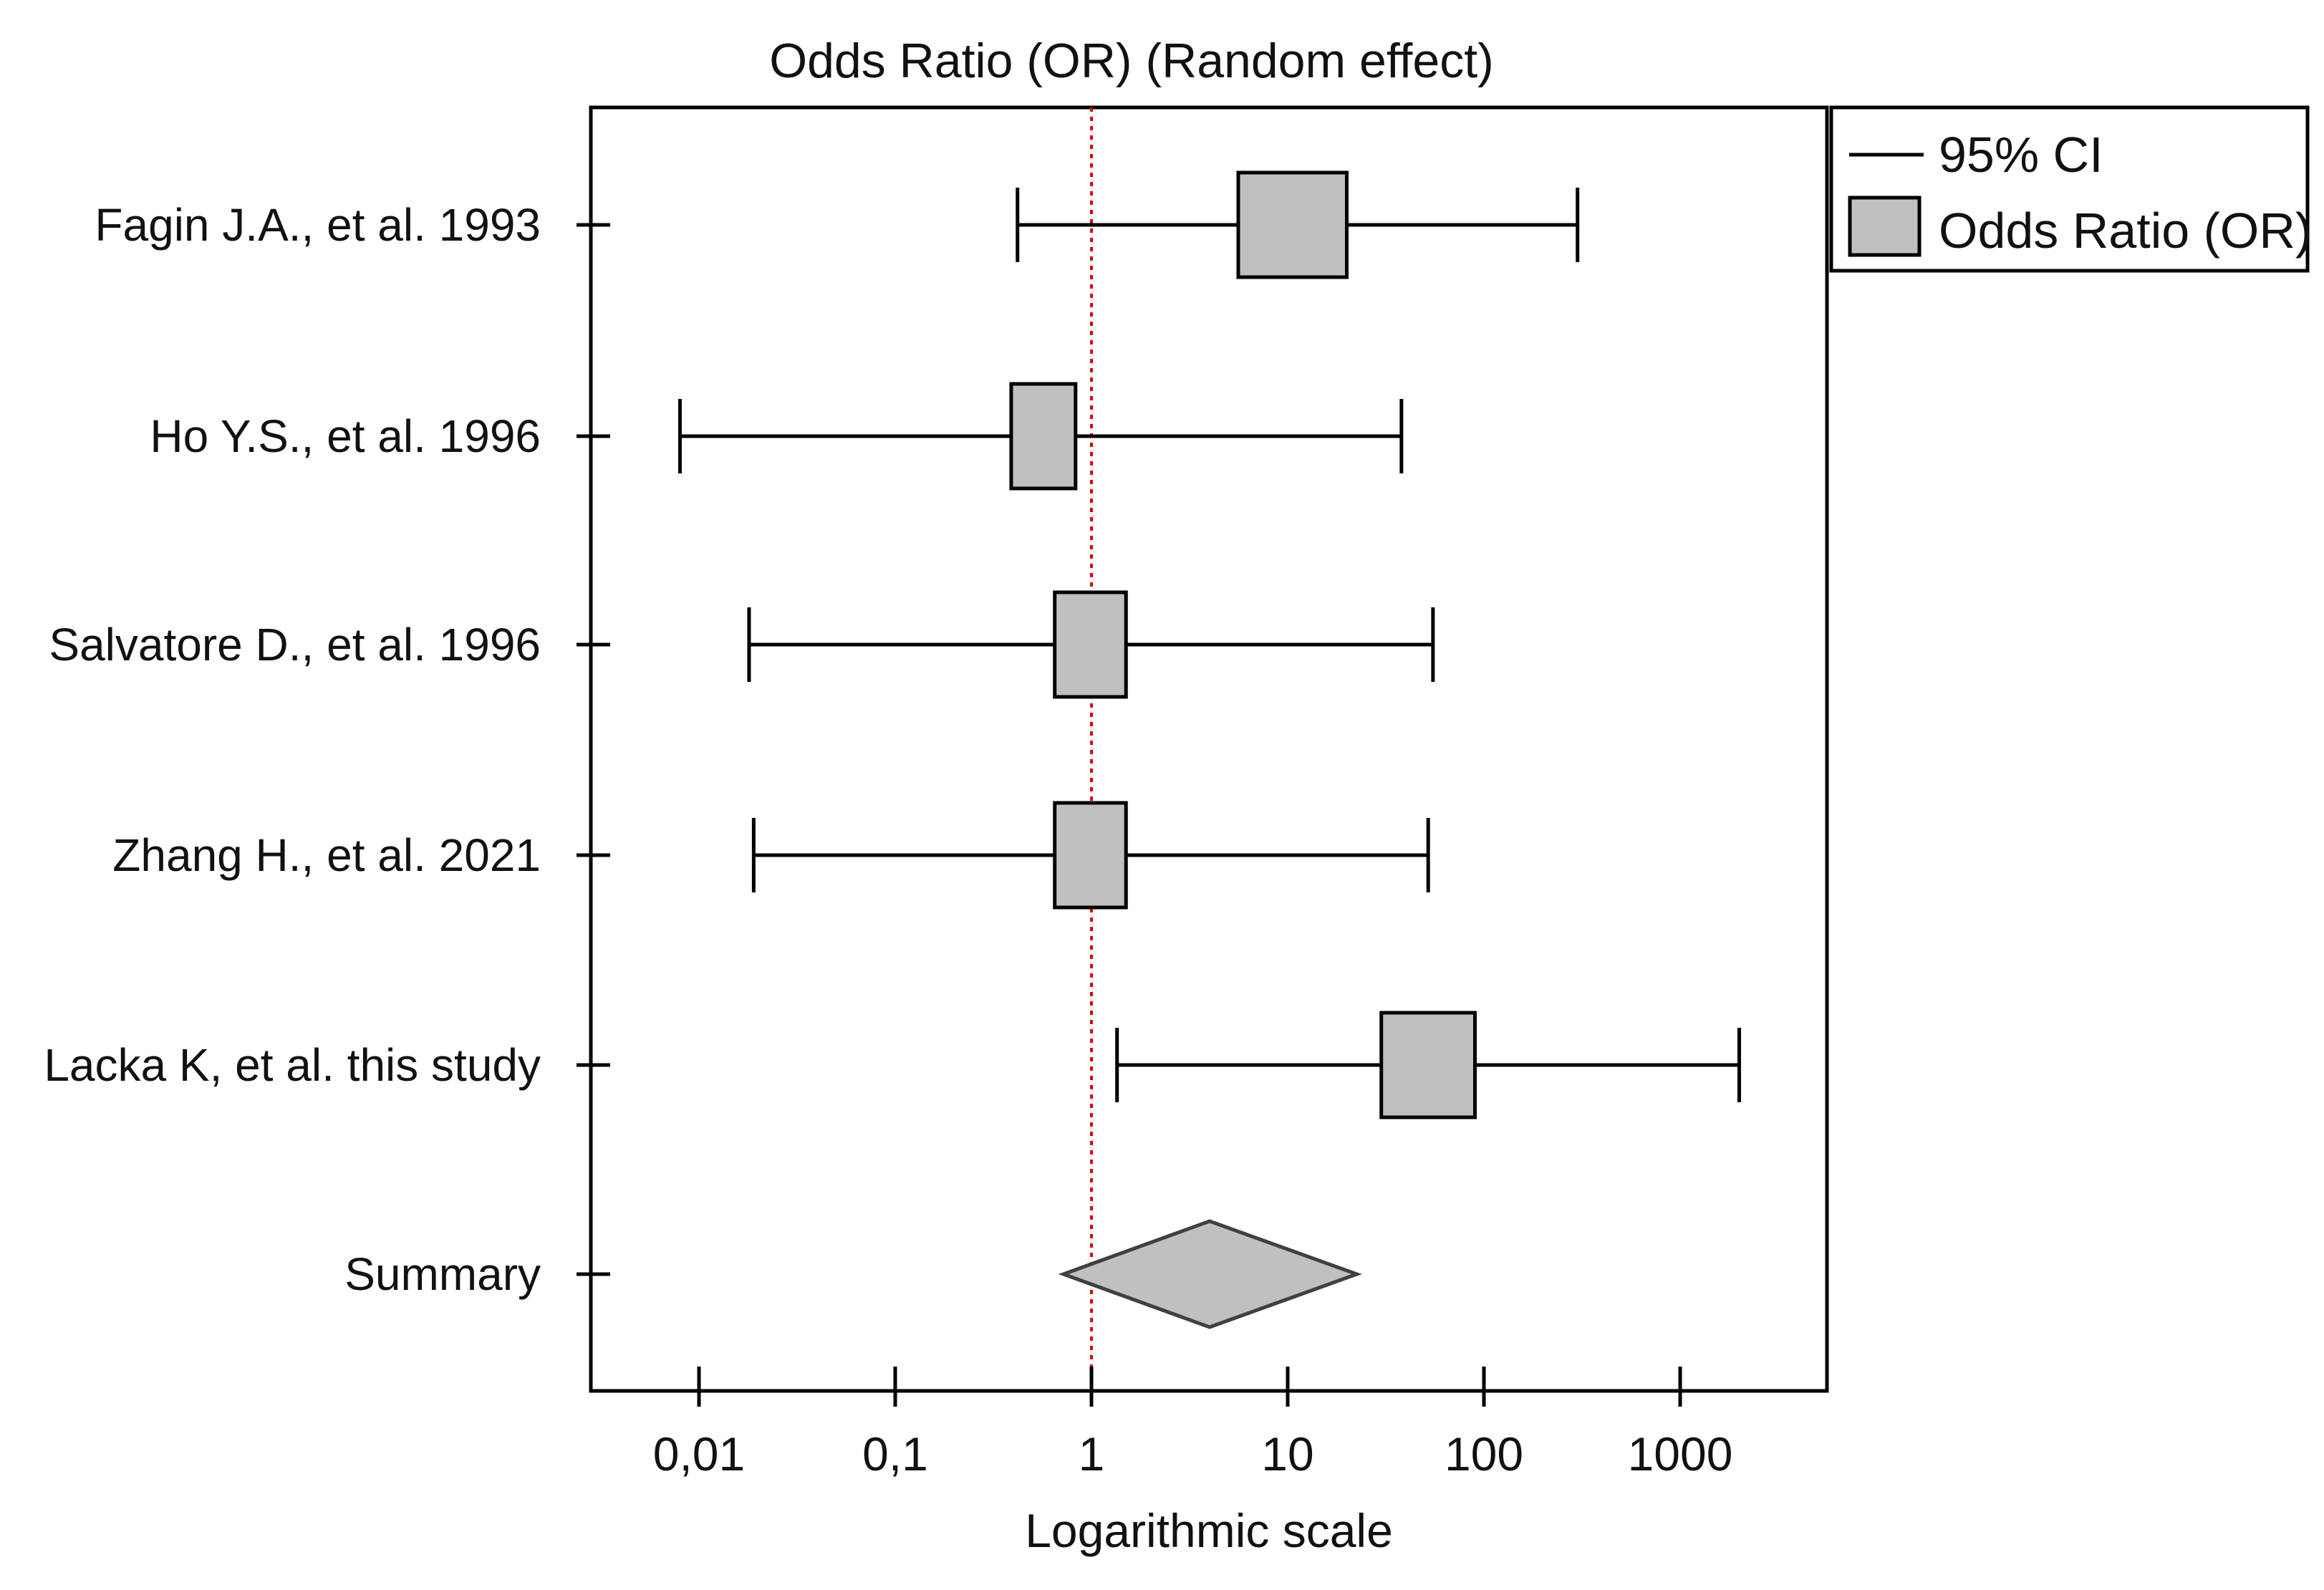 Image resolution: width=2324 pixels, height=1590 pixels. Describe the element at coordinates (771, 855) in the screenshot. I see `study-row: Zhang H., et al. 2021` at that location.